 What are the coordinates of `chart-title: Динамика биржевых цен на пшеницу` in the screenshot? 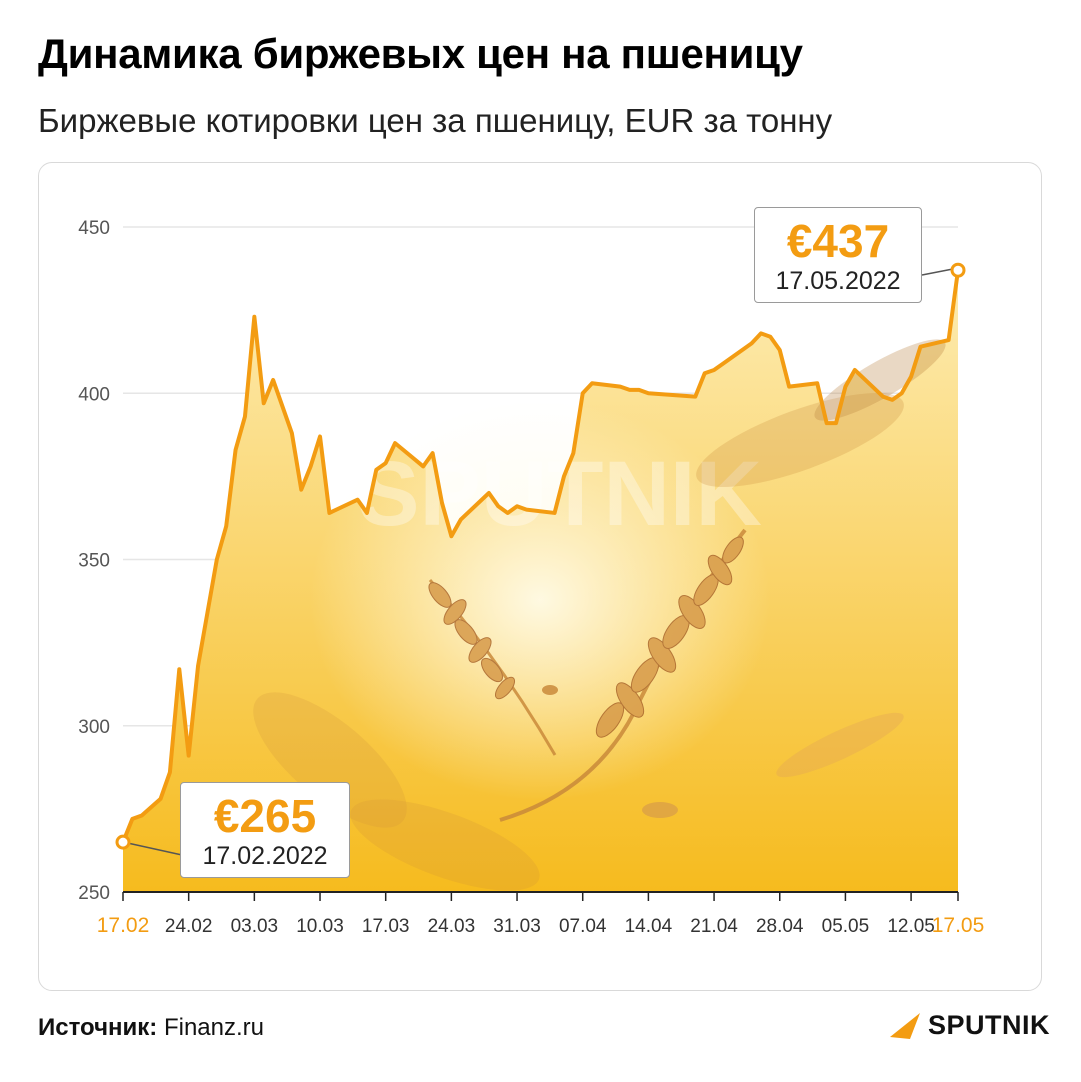 It's located at (420, 53).